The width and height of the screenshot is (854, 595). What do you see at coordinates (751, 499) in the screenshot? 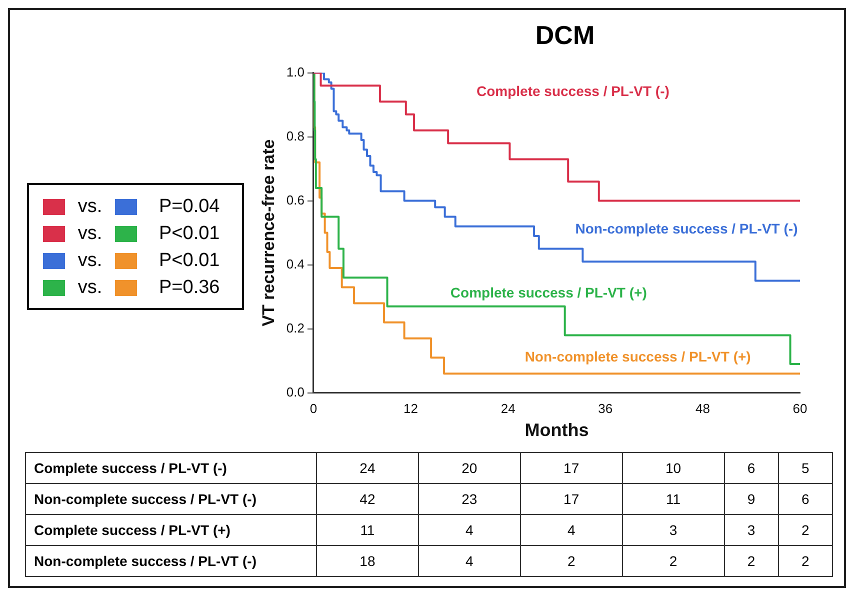
I see `text: 9` at bounding box center [751, 499].